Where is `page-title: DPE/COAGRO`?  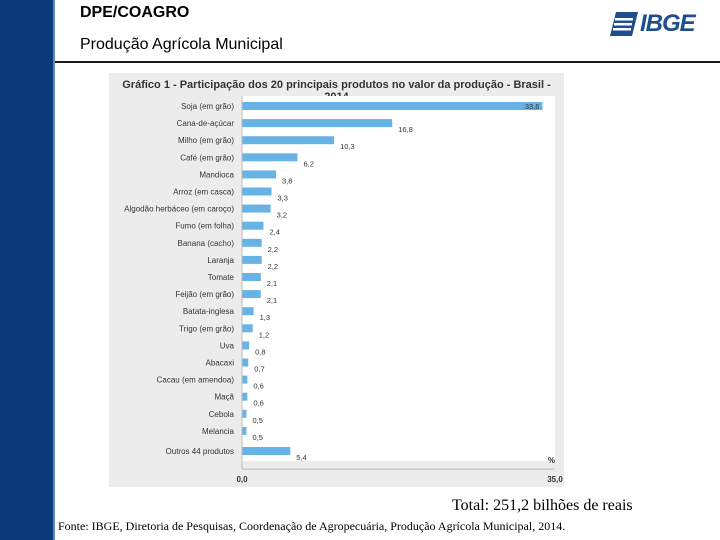 page-title: DPE/COAGRO is located at coordinates (135, 12).